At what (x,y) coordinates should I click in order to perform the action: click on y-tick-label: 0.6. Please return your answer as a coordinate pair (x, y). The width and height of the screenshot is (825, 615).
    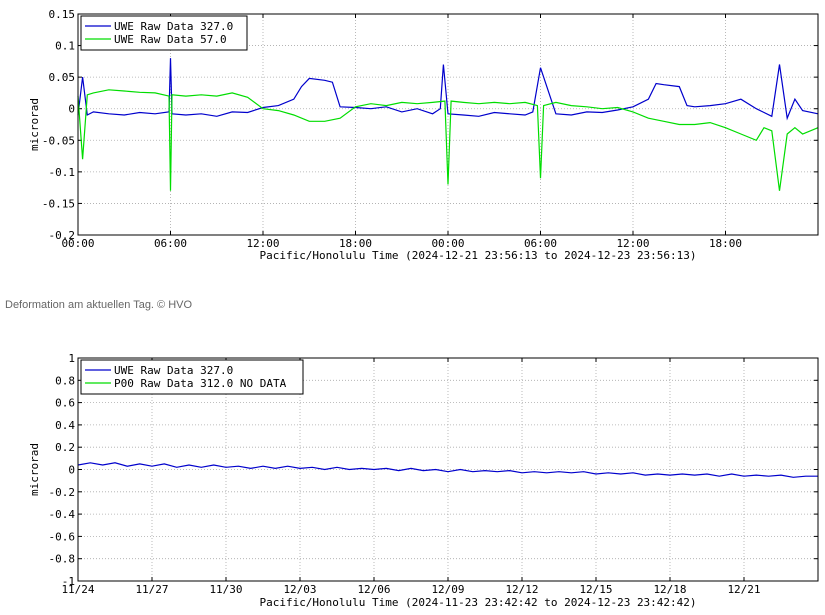
    Looking at the image, I should click on (65, 403).